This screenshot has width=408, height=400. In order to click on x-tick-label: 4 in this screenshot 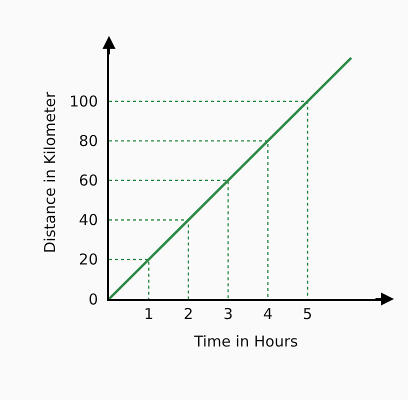, I will do `click(268, 314)`.